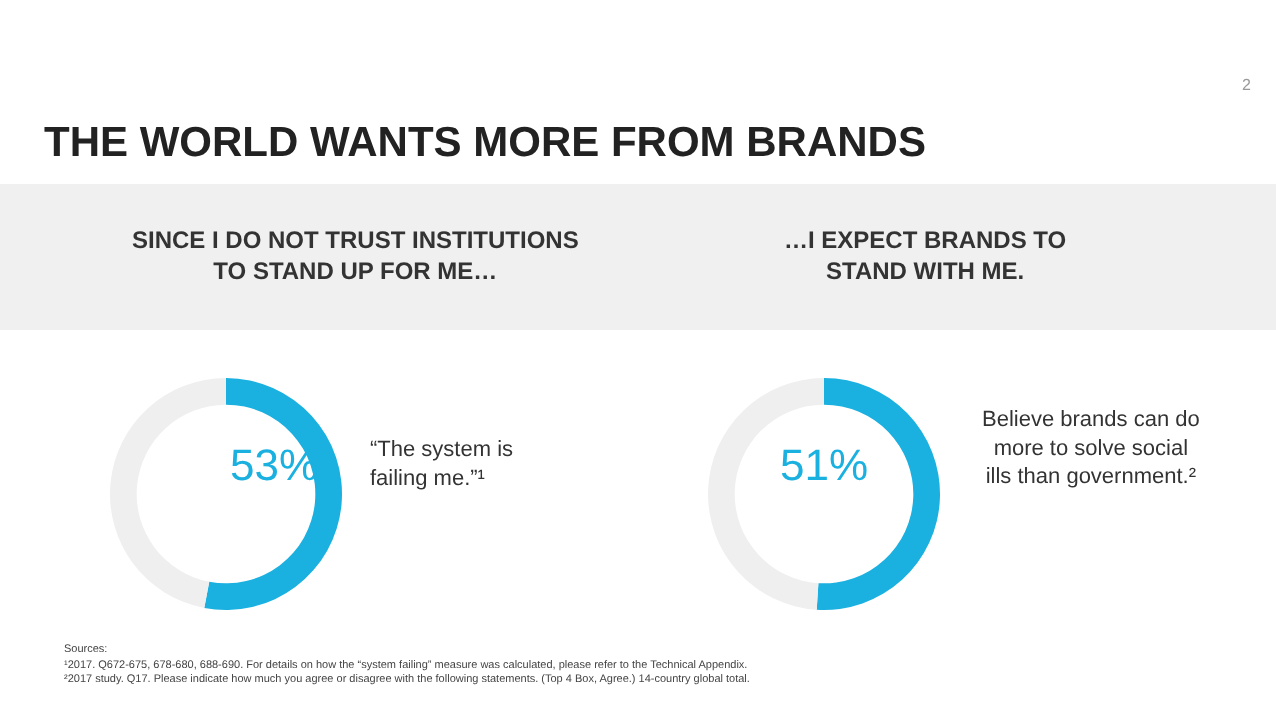 The width and height of the screenshot is (1276, 718). I want to click on text: Believe brands can do more to solve social ills than government.², so click(1091, 449).